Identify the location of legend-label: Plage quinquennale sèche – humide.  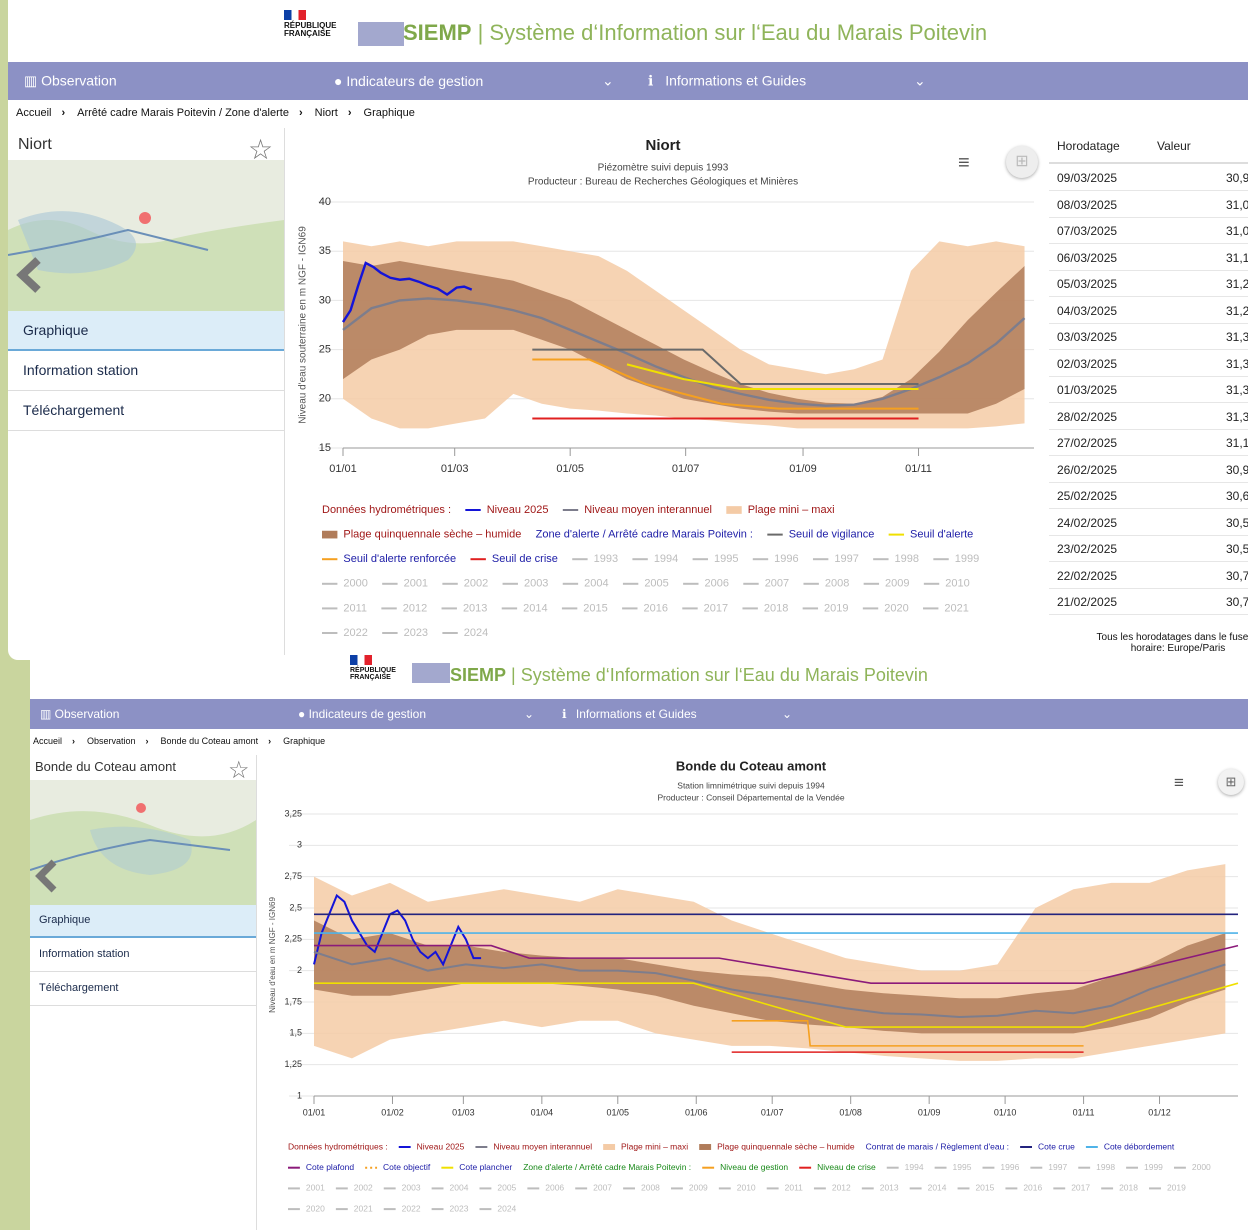
(432, 535).